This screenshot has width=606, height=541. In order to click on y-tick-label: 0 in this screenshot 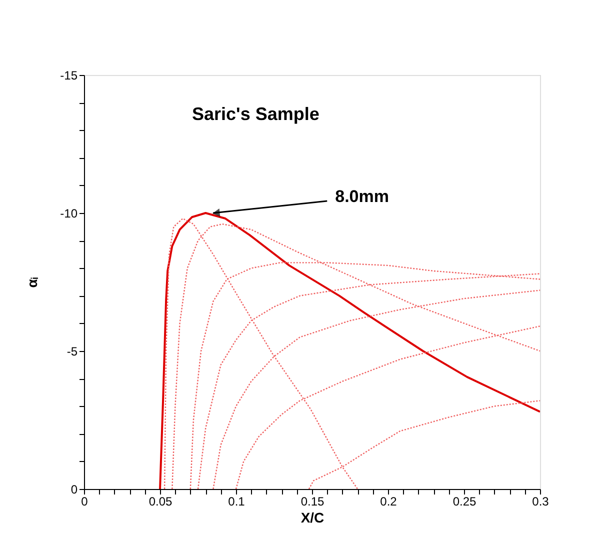, I will do `click(74, 489)`.